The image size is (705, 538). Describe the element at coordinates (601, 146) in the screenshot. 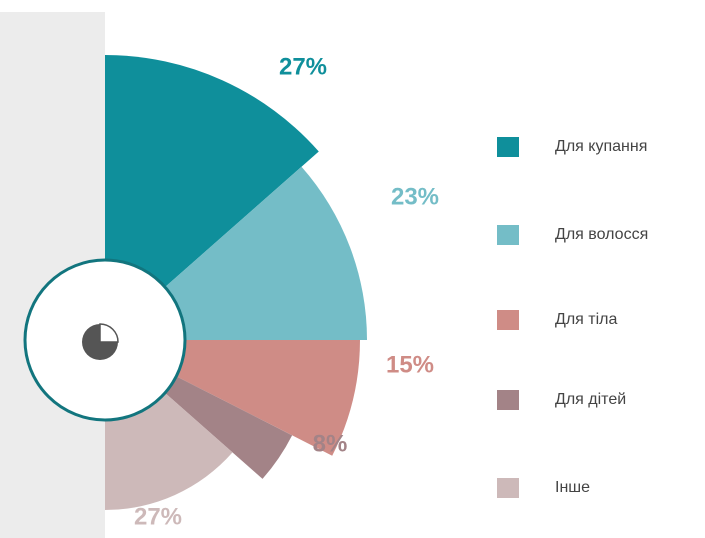

I see `legend-label: Для купання` at that location.